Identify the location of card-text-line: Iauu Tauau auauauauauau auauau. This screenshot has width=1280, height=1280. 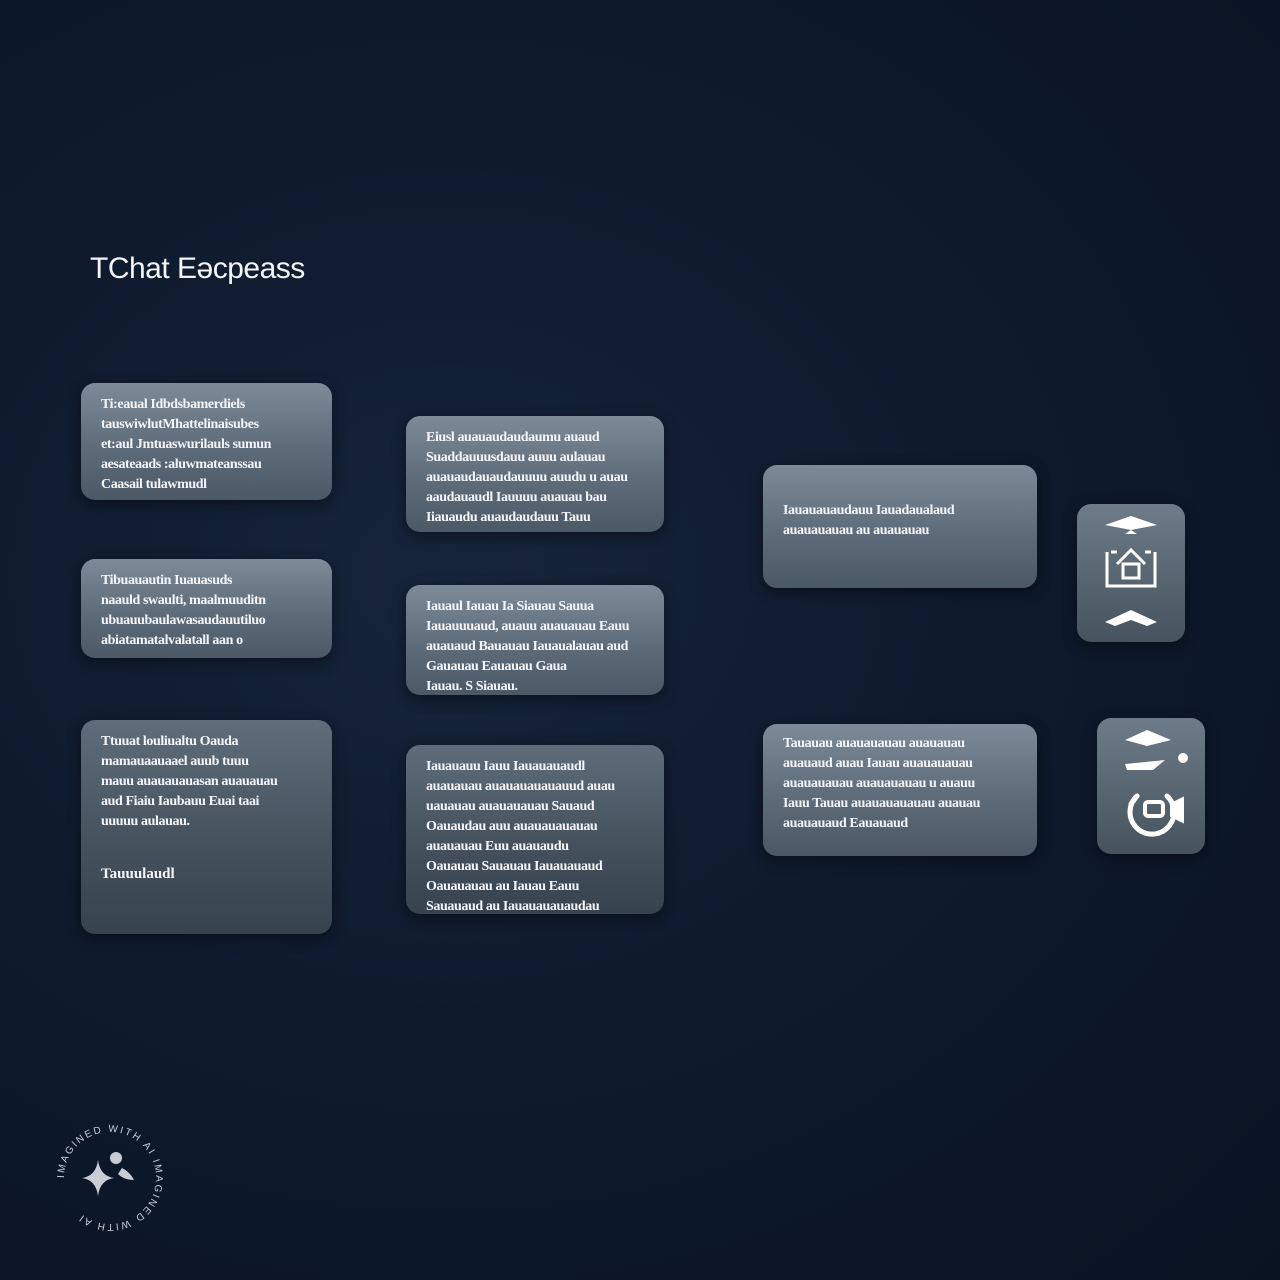
(881, 803).